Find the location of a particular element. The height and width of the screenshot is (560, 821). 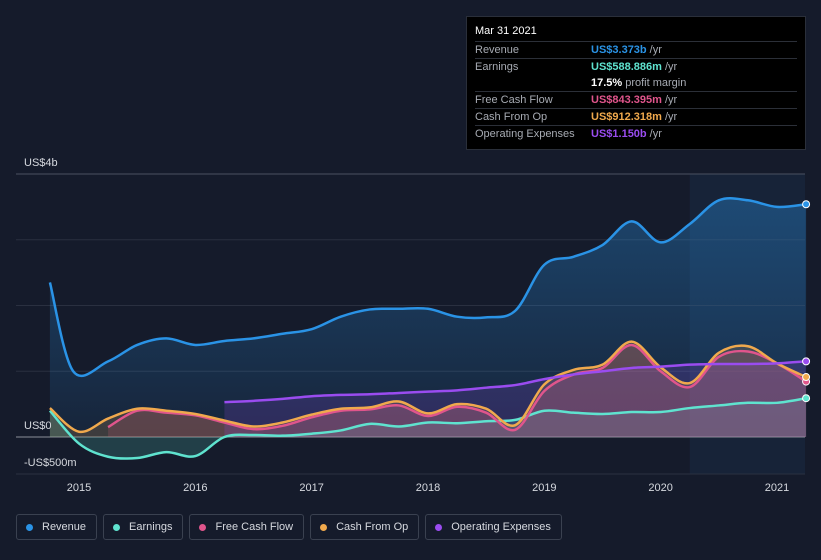

y-axis-top-label: US$4b is located at coordinates (41, 163).